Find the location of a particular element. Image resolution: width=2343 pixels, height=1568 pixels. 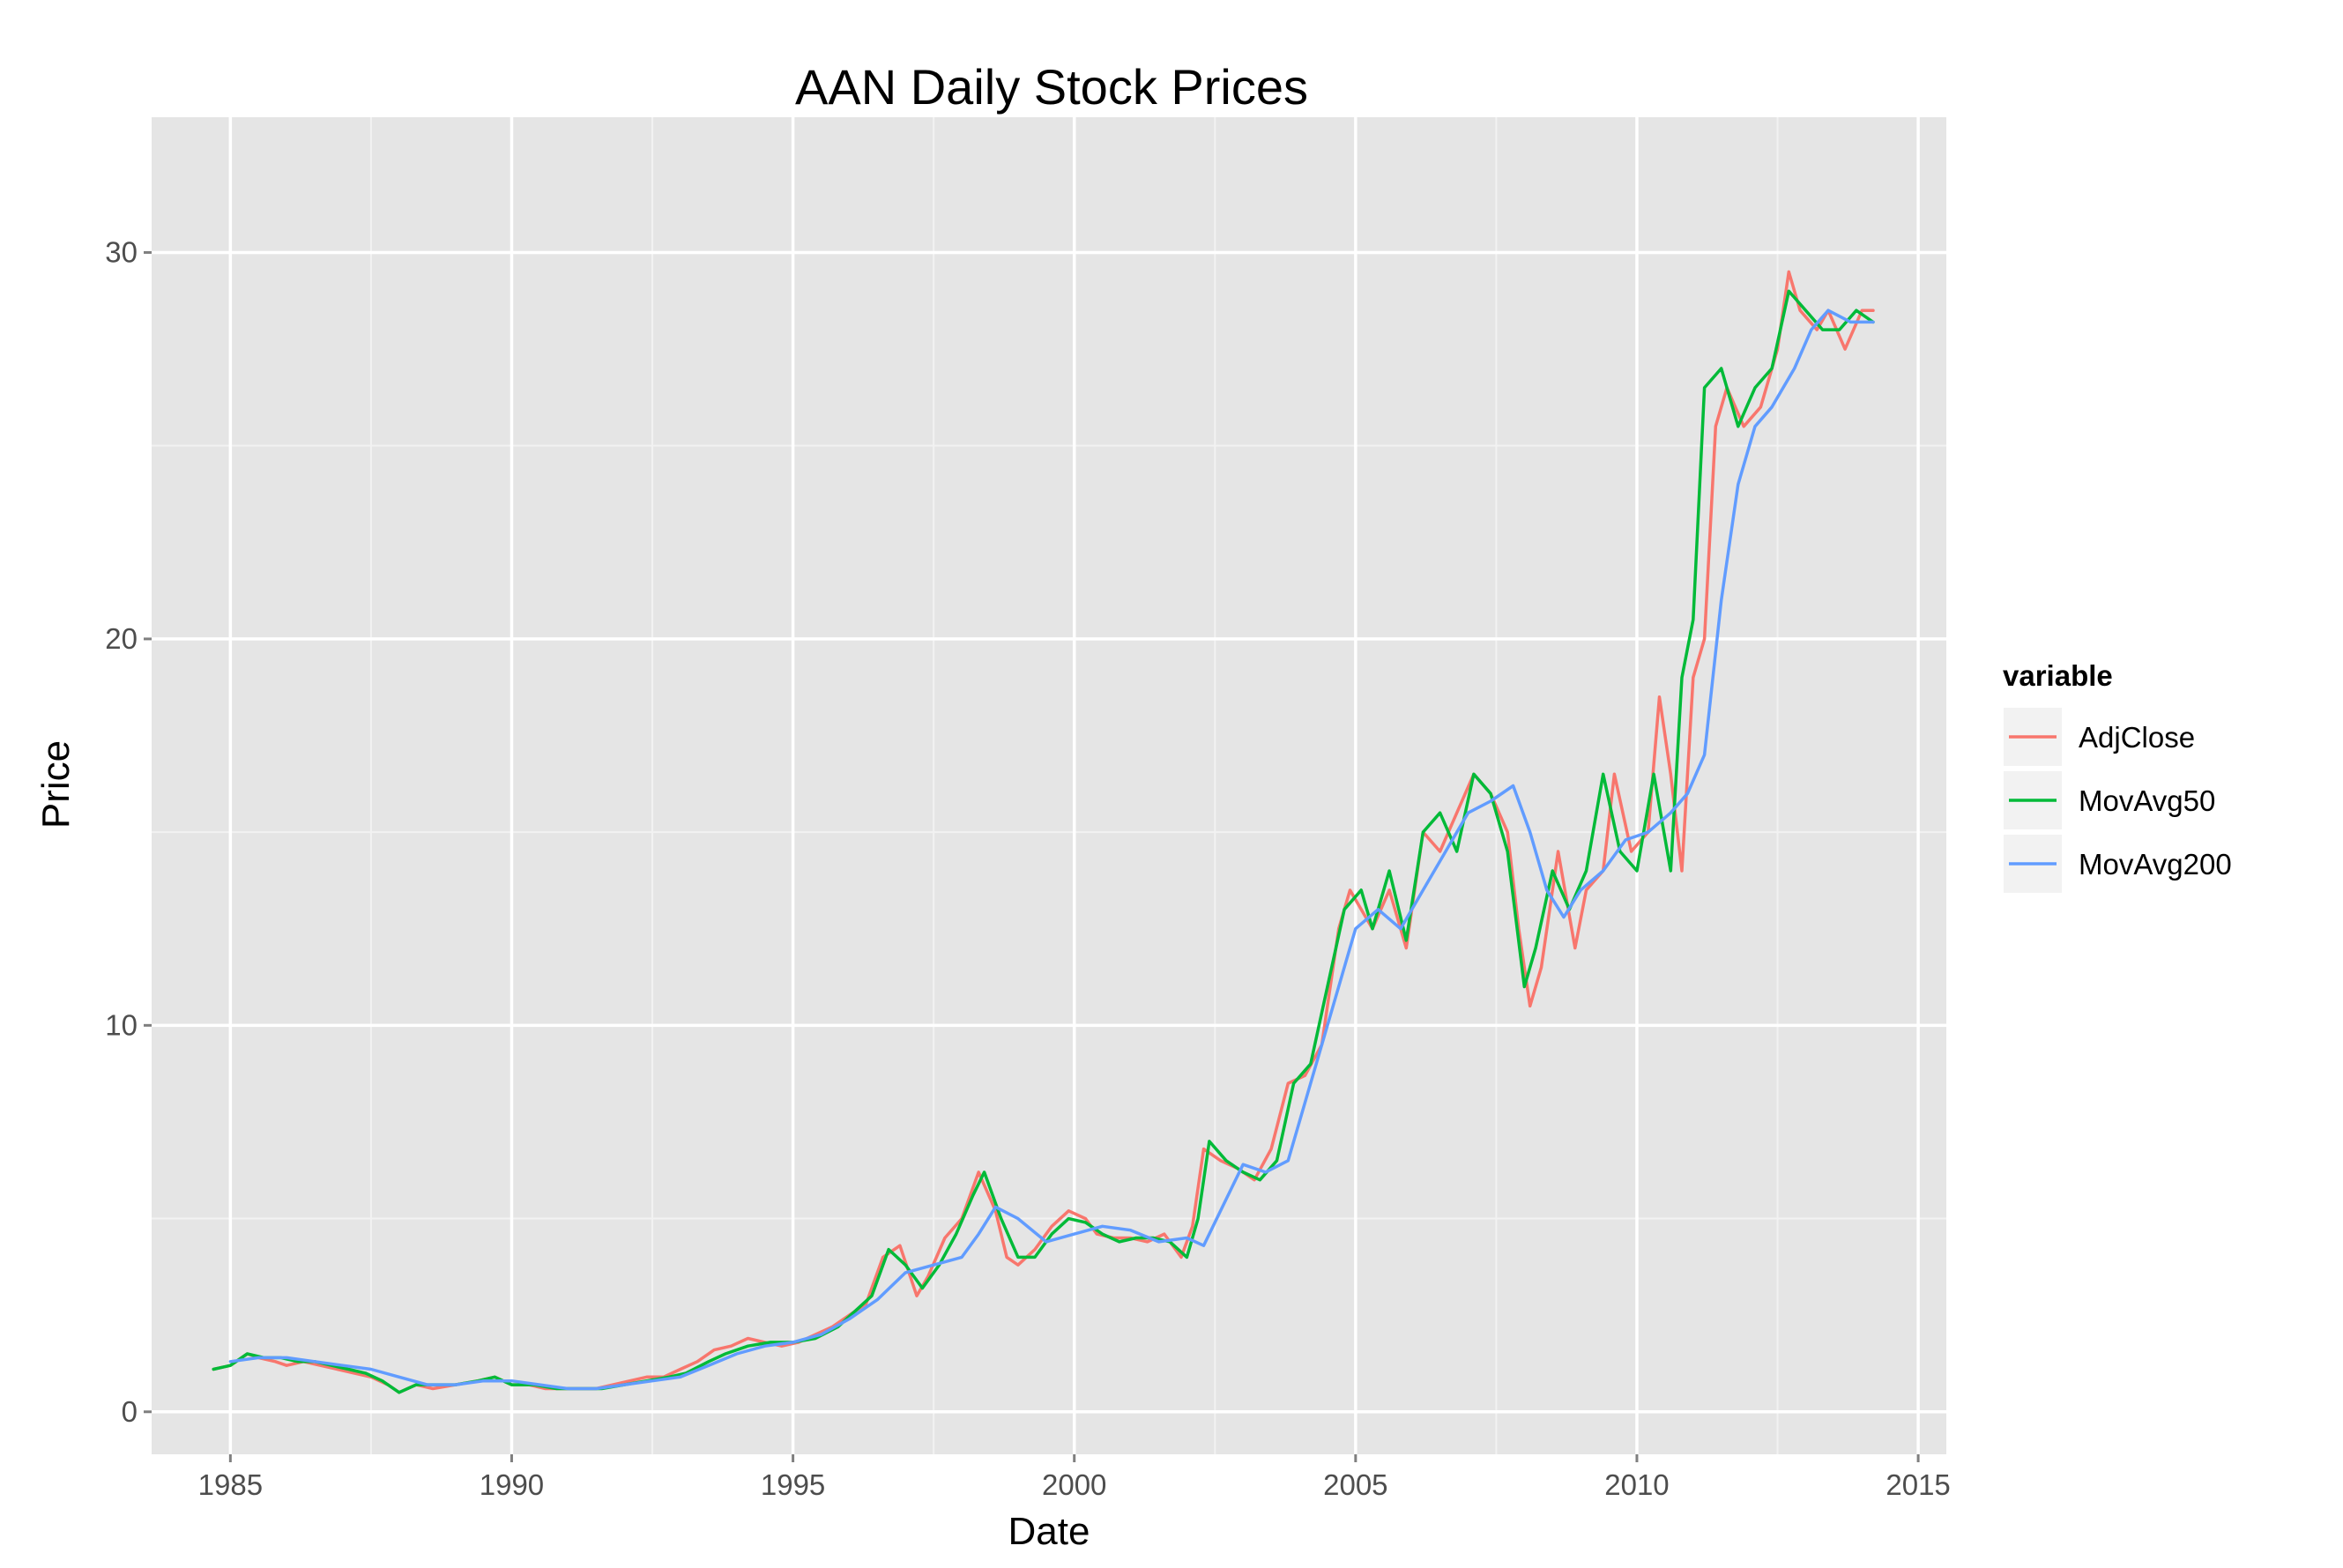

legend: variable AdjClose MovAvg50 MovAvg200 is located at coordinates (2117, 777).